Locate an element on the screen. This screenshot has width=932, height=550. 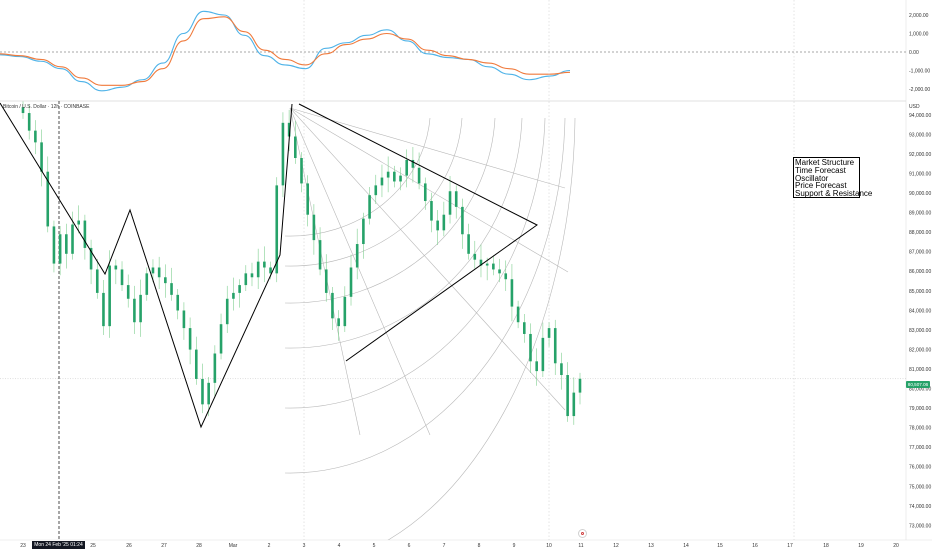
price-axis-label: 93,000.00 is located at coordinates (920, 135).